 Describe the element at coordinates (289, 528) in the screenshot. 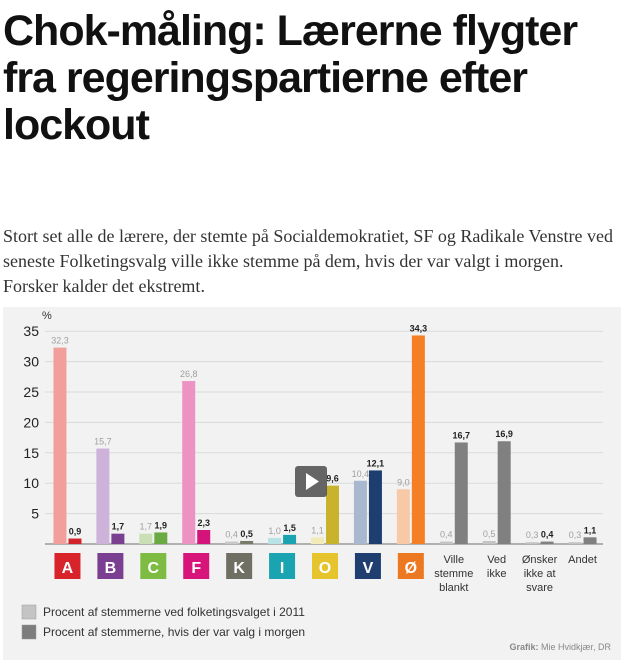

I see `data-label-now: 1,5` at that location.